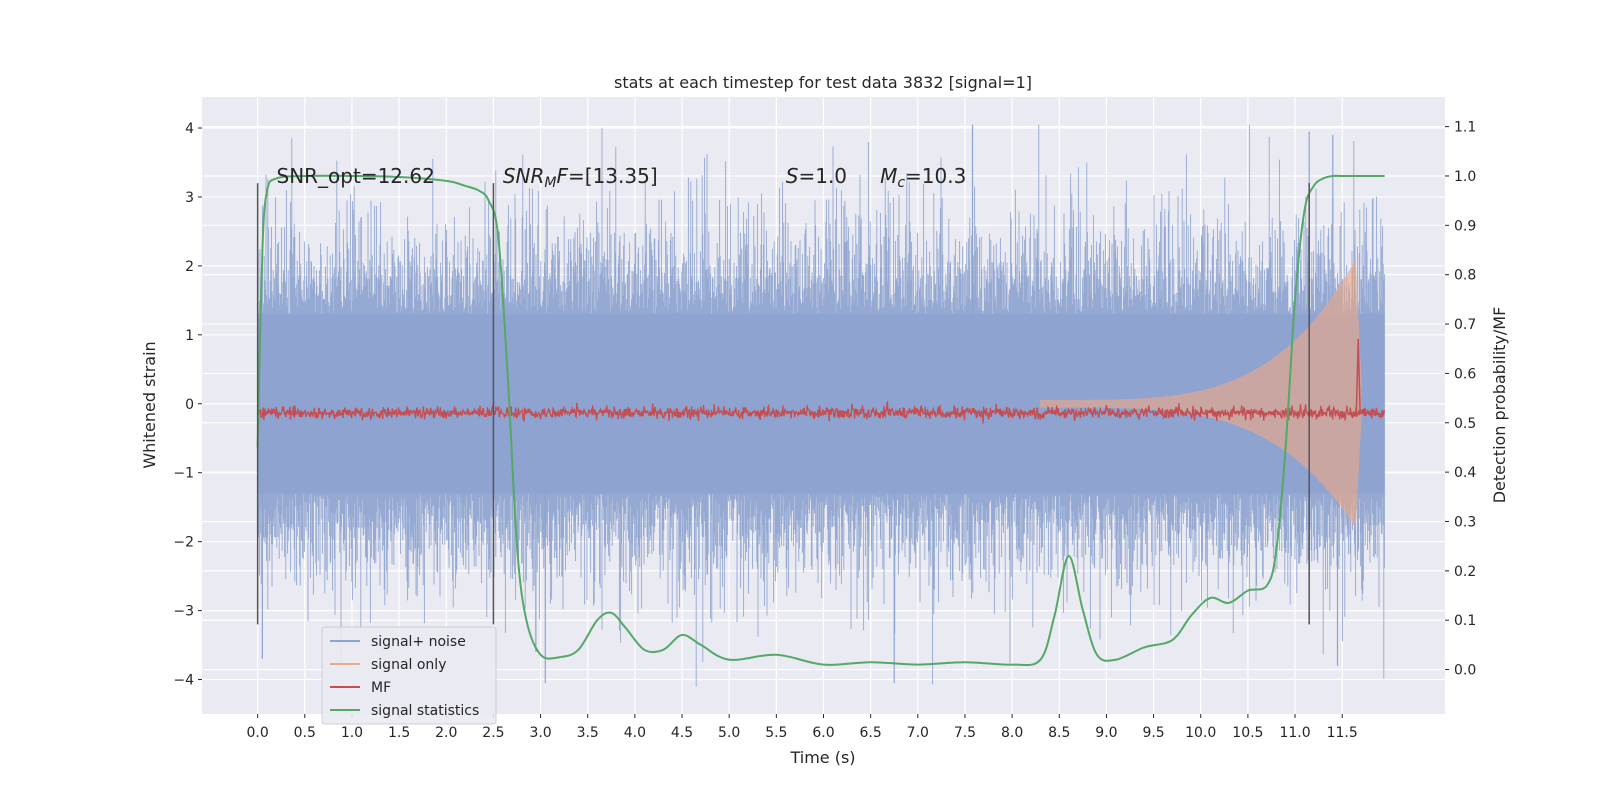 The width and height of the screenshot is (1600, 800). What do you see at coordinates (1465, 572) in the screenshot?
I see `y2-tick-label: 0.2` at bounding box center [1465, 572].